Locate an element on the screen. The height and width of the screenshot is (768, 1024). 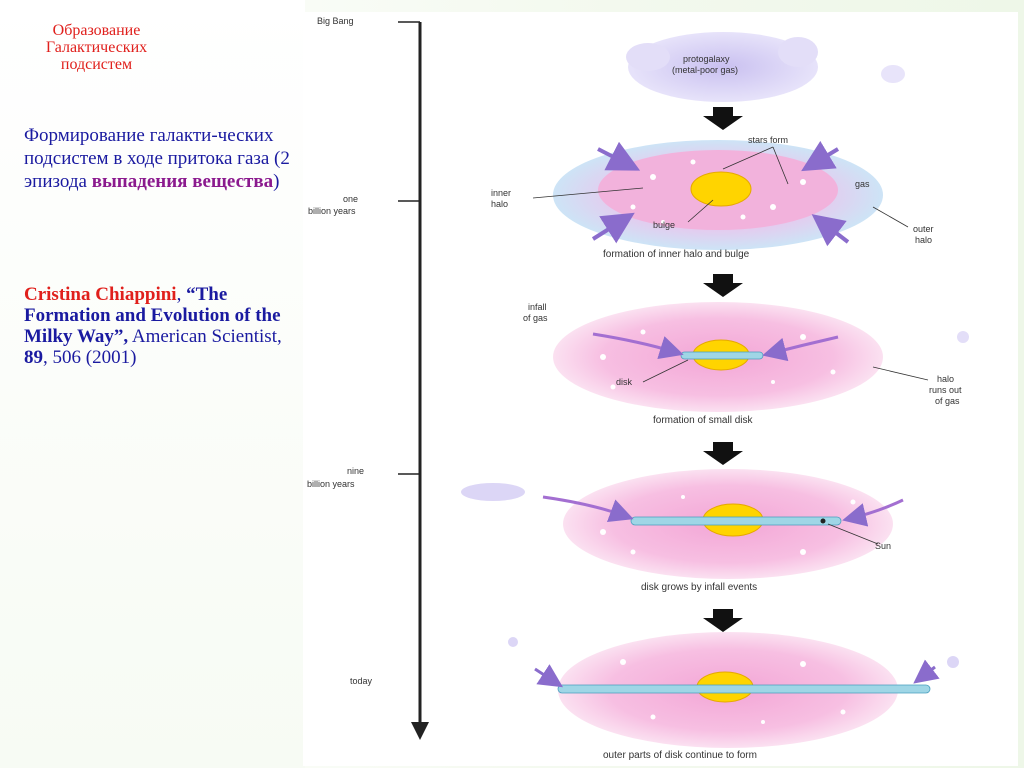
label-nine-billion-2: billion years is located at coordinates (331, 484).